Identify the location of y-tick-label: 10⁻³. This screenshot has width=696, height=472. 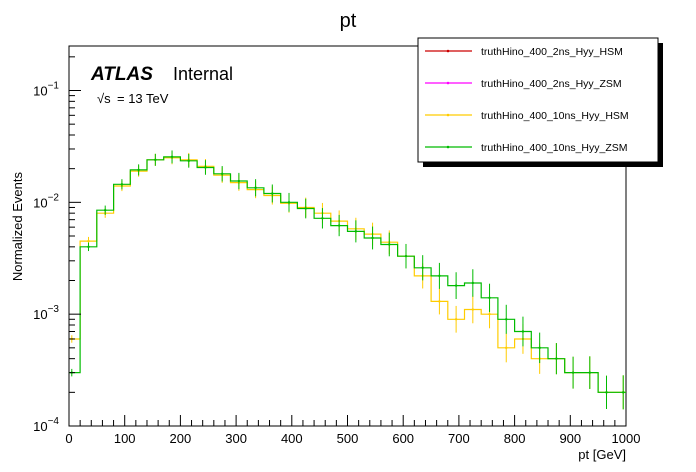
(46, 313).